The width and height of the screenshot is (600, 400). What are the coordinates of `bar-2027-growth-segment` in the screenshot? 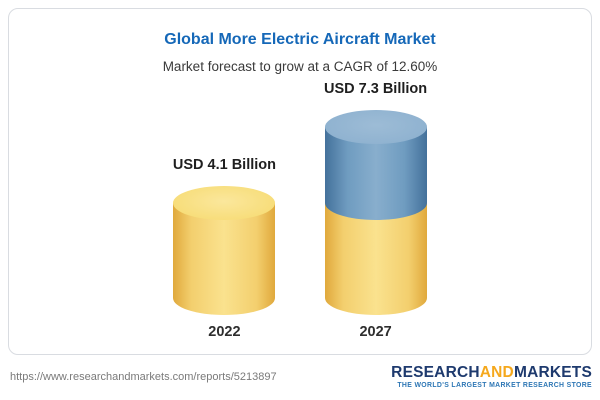 It's located at (375, 165).